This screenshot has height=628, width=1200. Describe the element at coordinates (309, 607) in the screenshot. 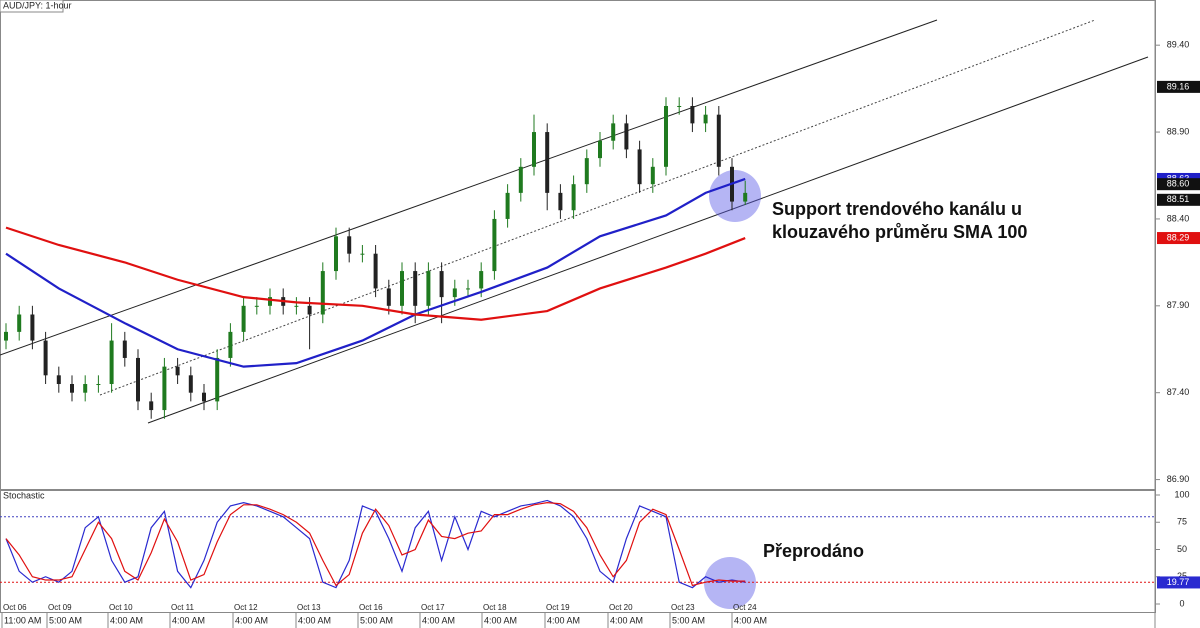

I see `x-date-label: Oct 13` at that location.